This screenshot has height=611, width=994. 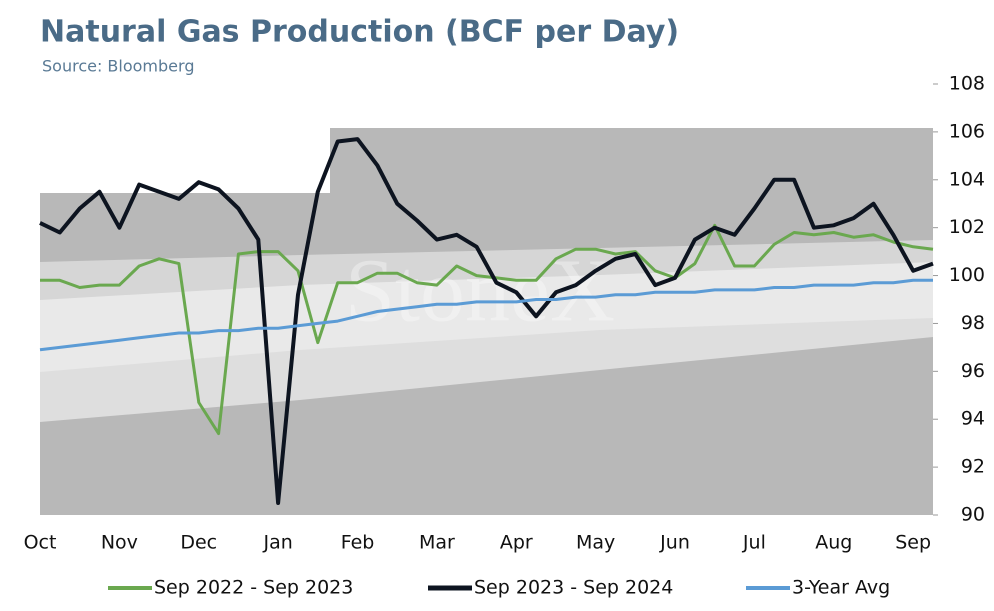 I want to click on y-tick-label: 94, so click(x=973, y=419).